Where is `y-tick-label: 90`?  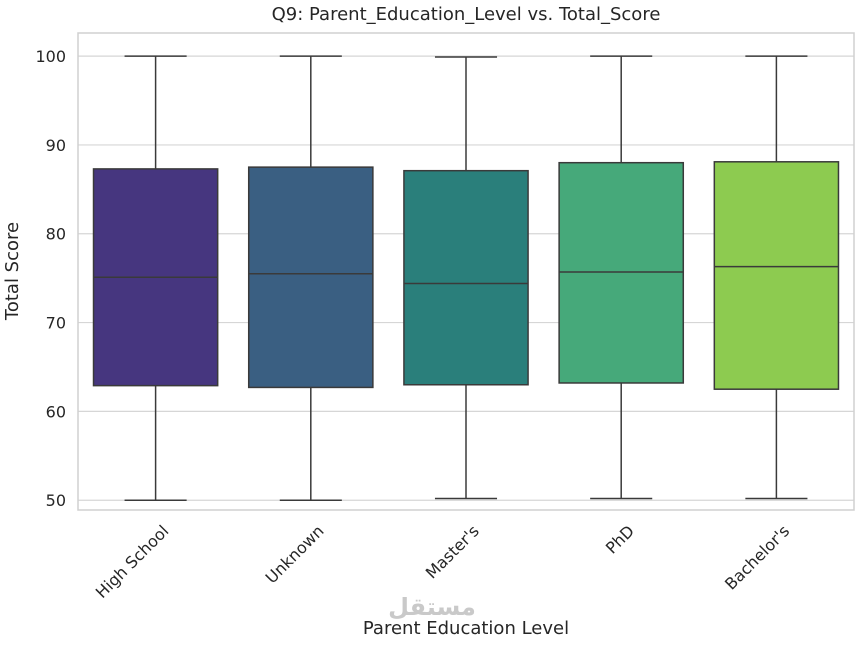 y-tick-label: 90 is located at coordinates (56, 145).